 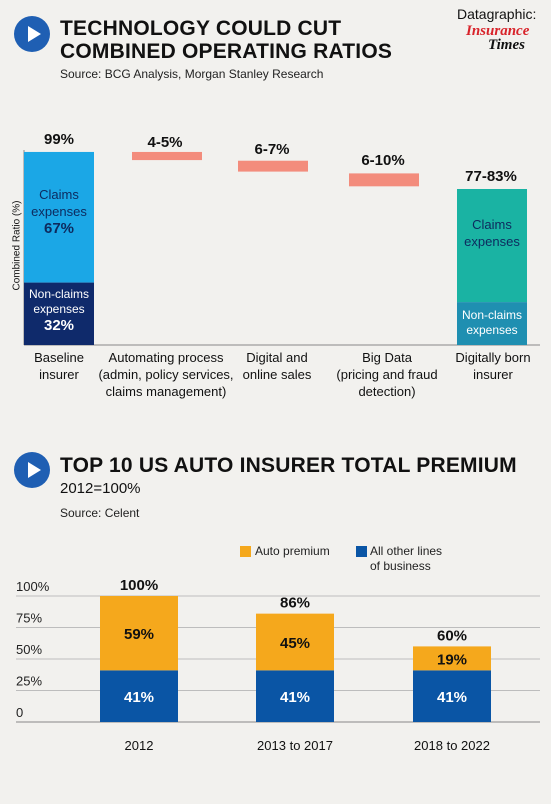 What do you see at coordinates (288, 465) in the screenshot?
I see `section2-title: TOP 10 US AUTO INSURER TOTAL PREMIUM` at bounding box center [288, 465].